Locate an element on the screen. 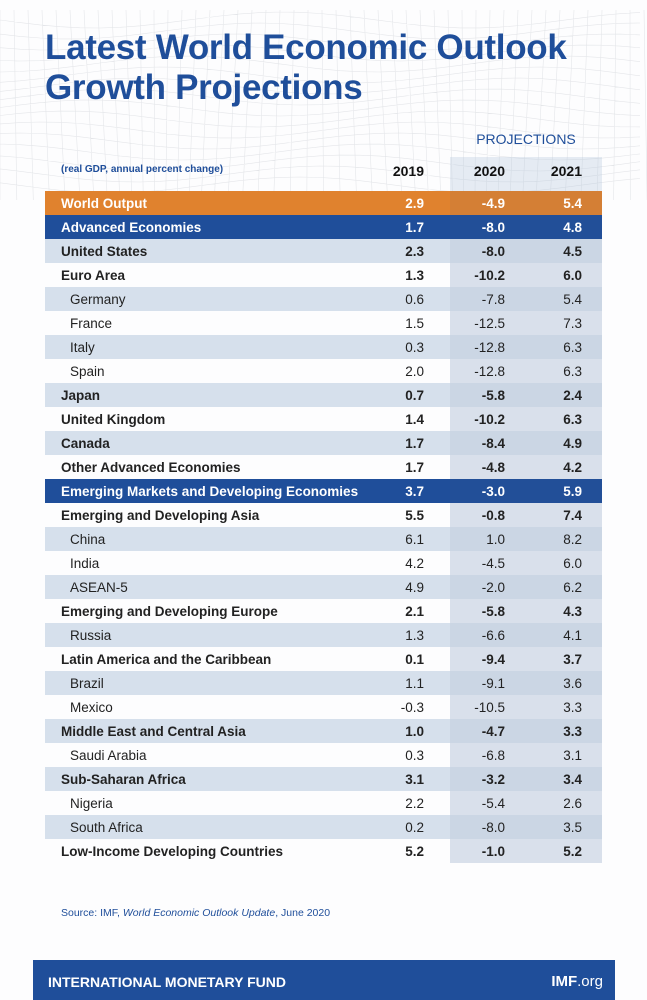 Image resolution: width=647 pixels, height=1000 pixels. row-label: Low-Income Developing Countries is located at coordinates (172, 851).